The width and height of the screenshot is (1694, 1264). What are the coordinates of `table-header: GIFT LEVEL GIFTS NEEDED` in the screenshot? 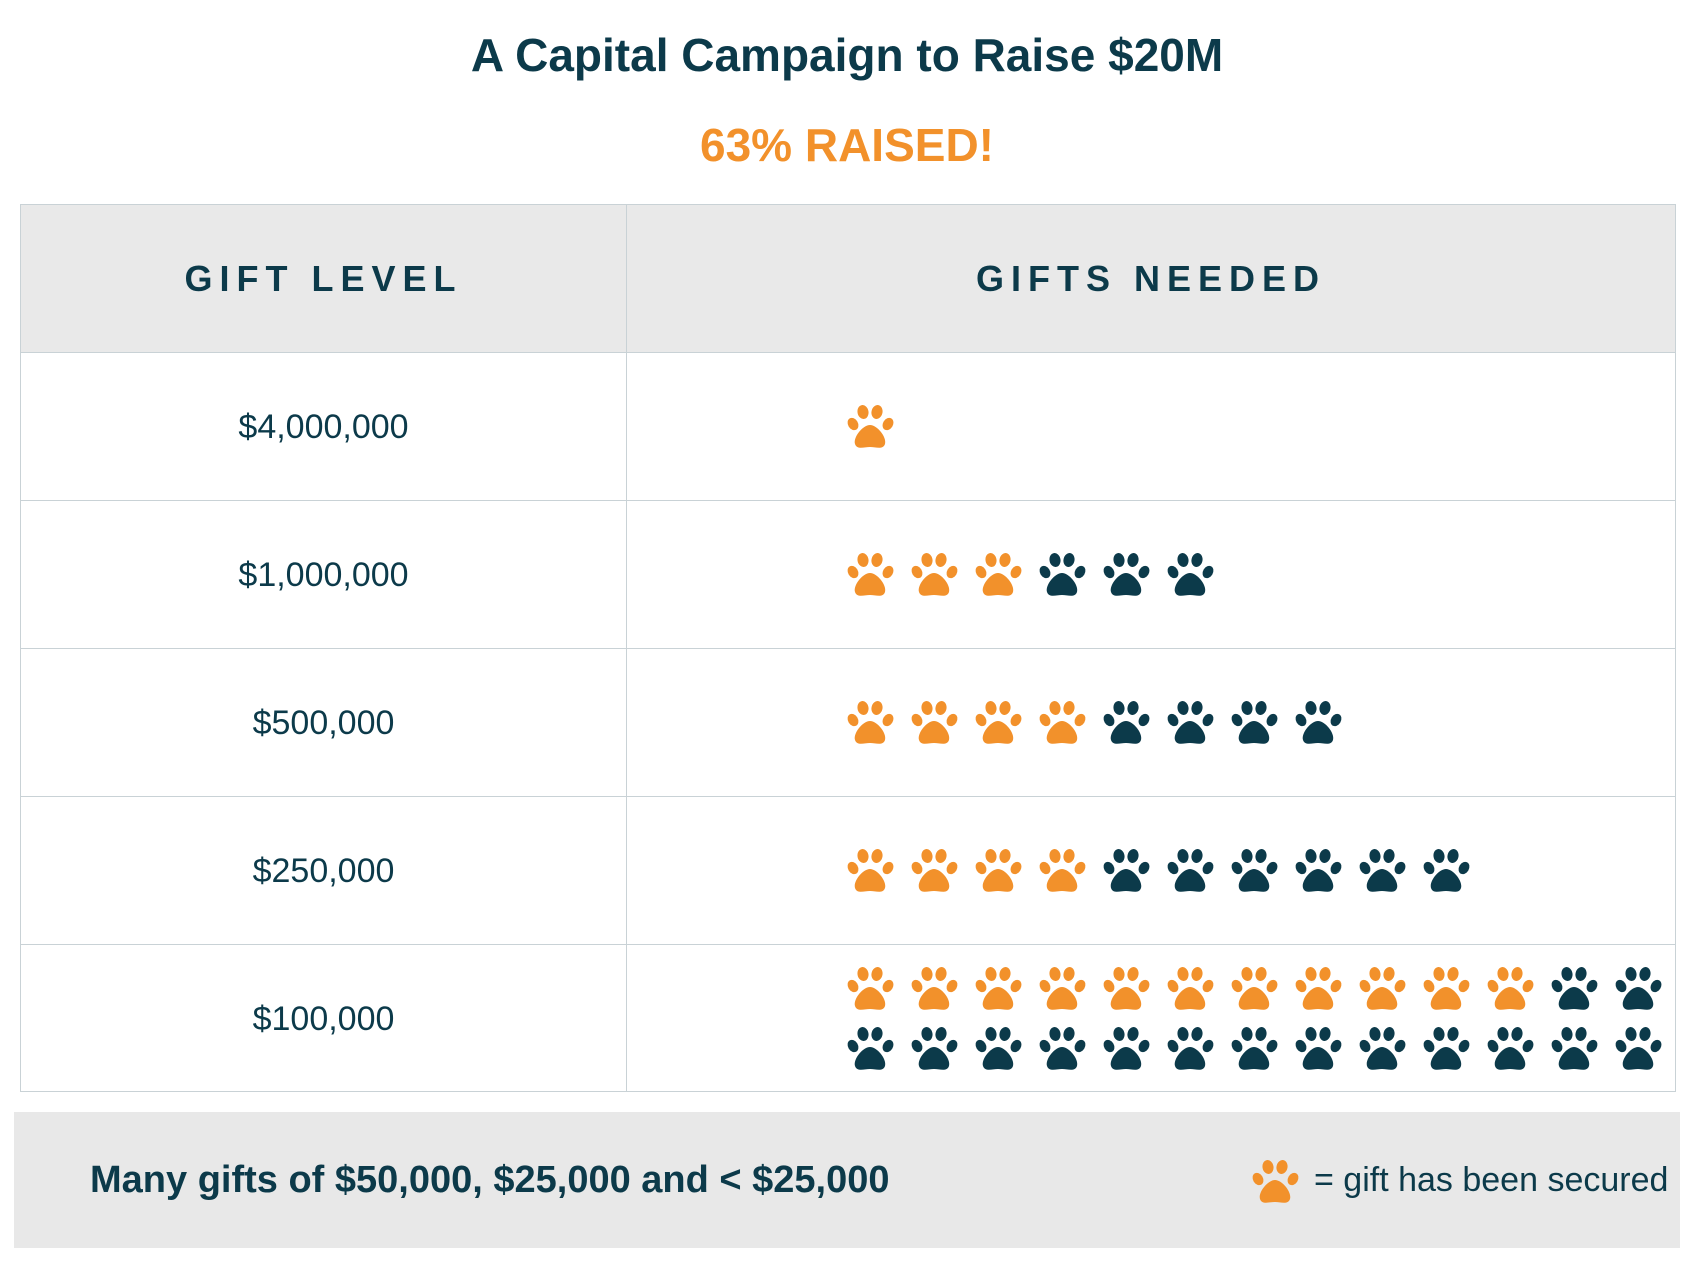 It's located at (848, 279).